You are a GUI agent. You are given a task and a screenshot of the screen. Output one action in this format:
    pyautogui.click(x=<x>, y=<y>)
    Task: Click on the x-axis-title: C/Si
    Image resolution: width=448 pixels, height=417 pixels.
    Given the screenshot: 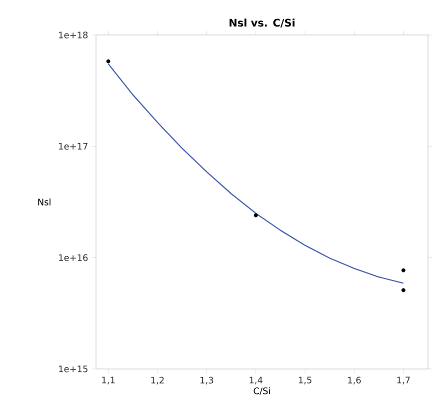 What is the action you would take?
    pyautogui.click(x=262, y=391)
    